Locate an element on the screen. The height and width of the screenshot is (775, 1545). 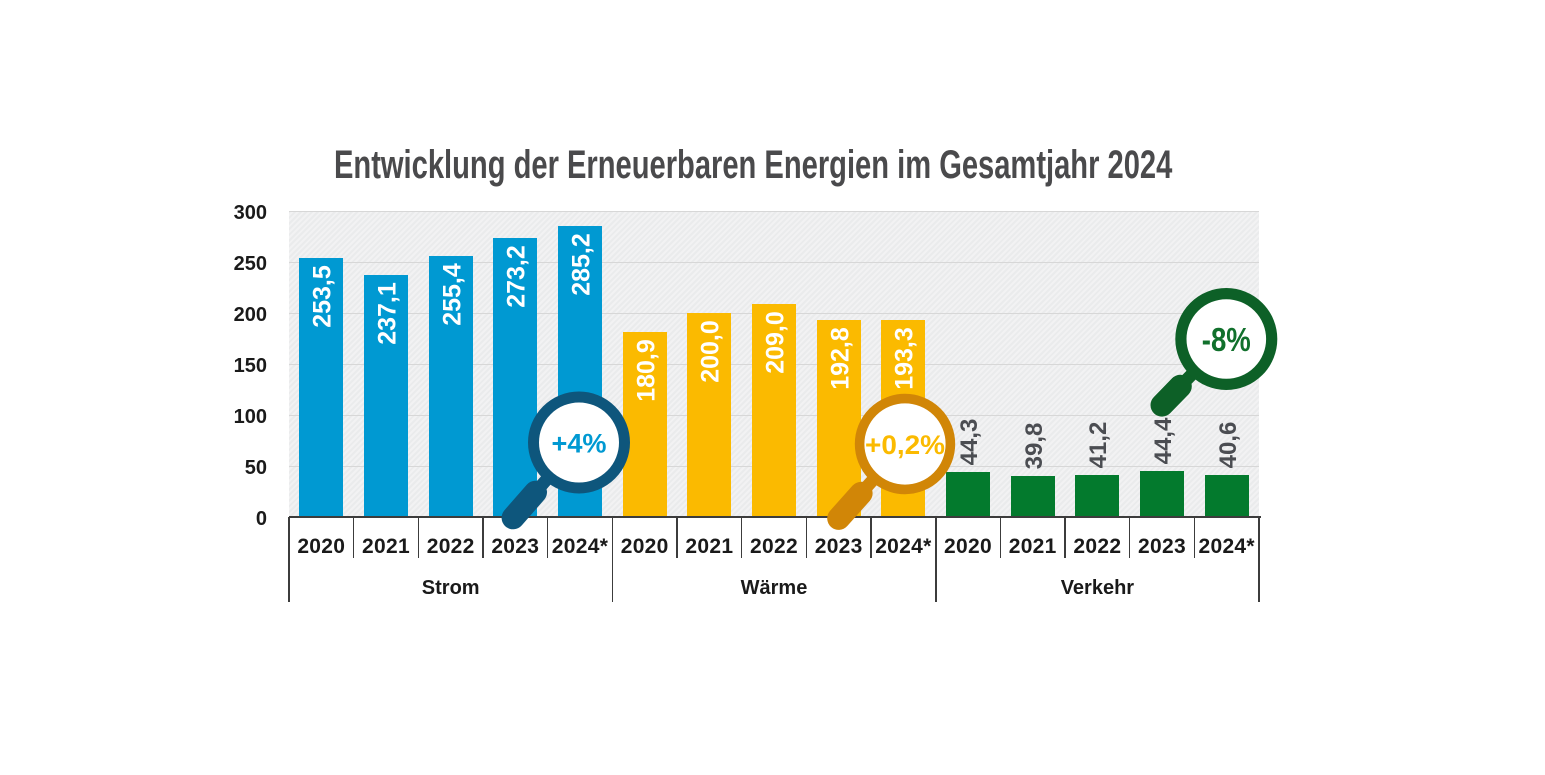
svg-text: +4% is located at coordinates (579, 443).